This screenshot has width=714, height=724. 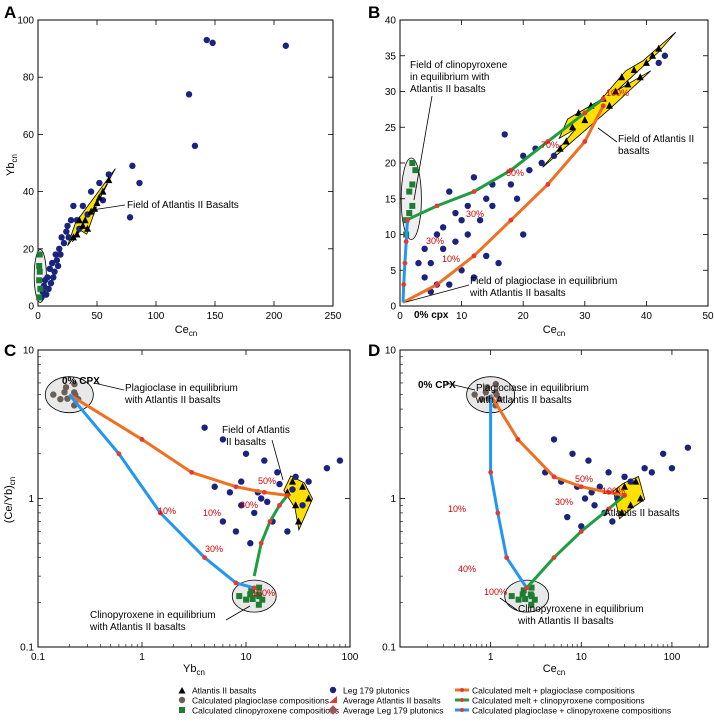 What do you see at coordinates (391, 56) in the screenshot?
I see `panel-b-ytick-label: 35` at bounding box center [391, 56].